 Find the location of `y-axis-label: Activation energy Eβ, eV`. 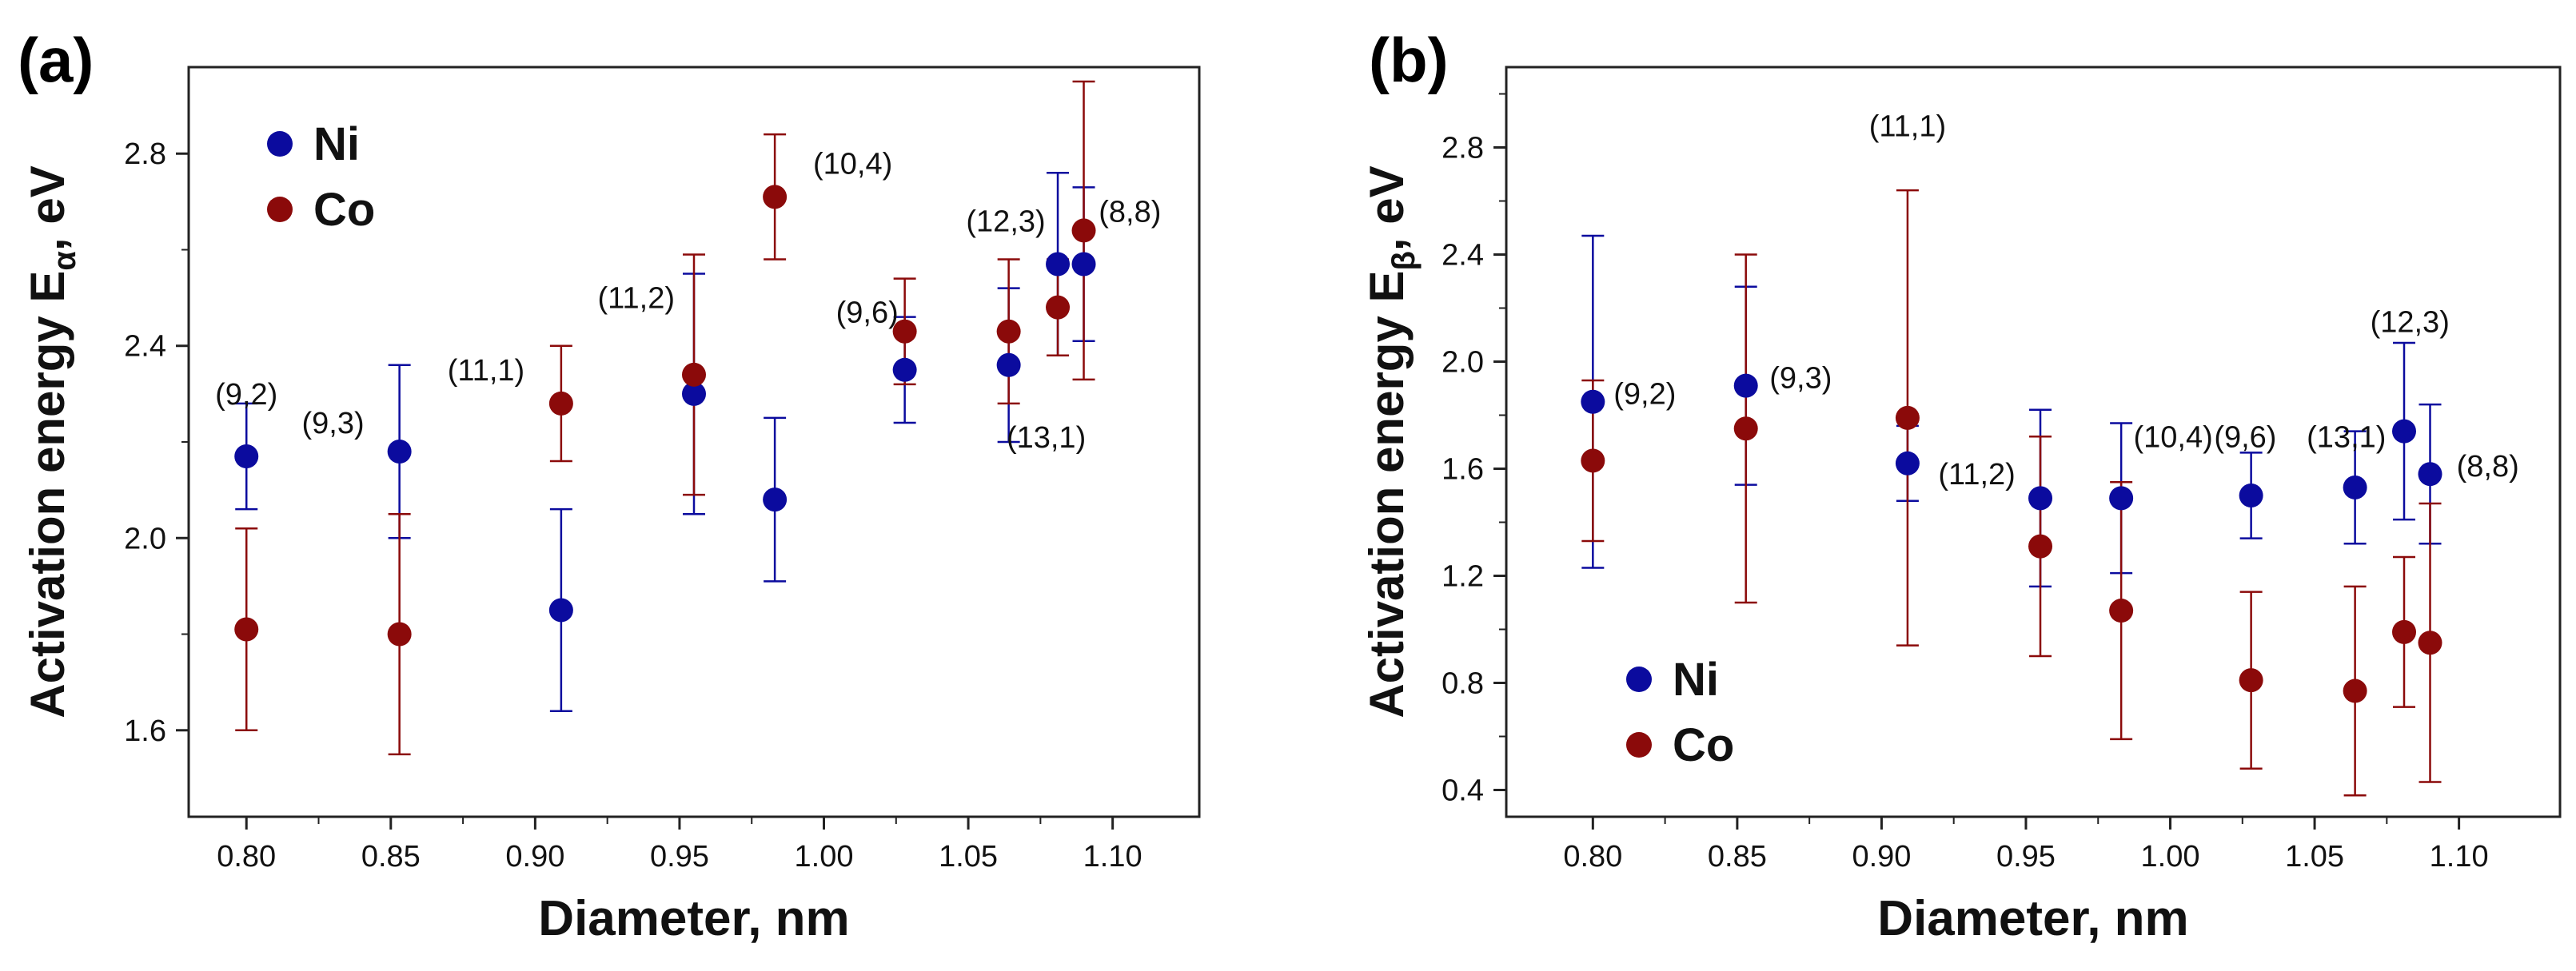

y-axis-label: Activation energy Eβ, eV is located at coordinates (1391, 441).